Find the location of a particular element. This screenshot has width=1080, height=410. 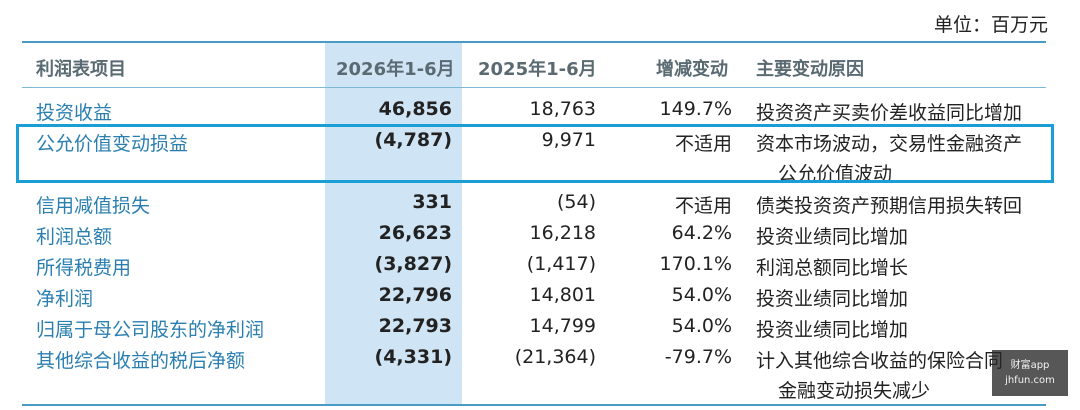

row-reason: 投资资产买卖价差收益同比增加 is located at coordinates (889, 113).